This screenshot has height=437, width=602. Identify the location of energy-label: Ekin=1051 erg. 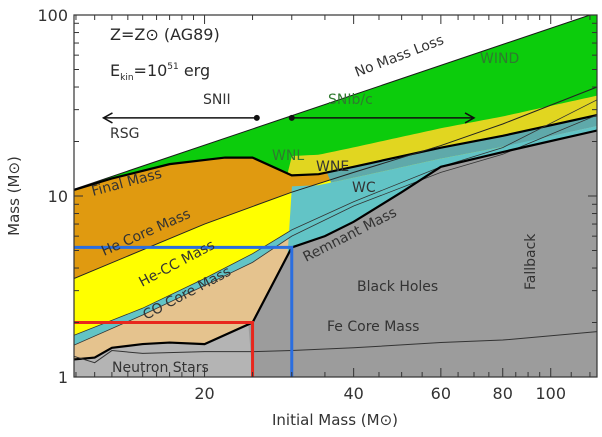
(160, 72).